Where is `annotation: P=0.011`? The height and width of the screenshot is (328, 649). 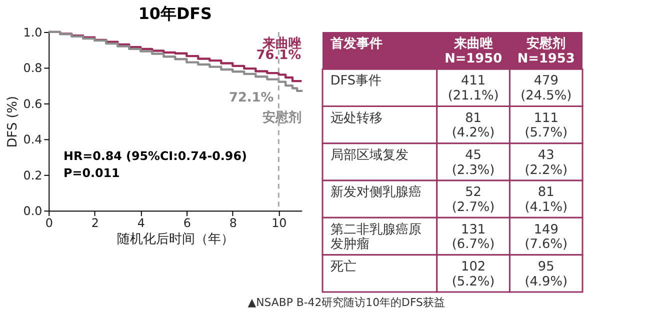 annotation: P=0.011 is located at coordinates (92, 173).